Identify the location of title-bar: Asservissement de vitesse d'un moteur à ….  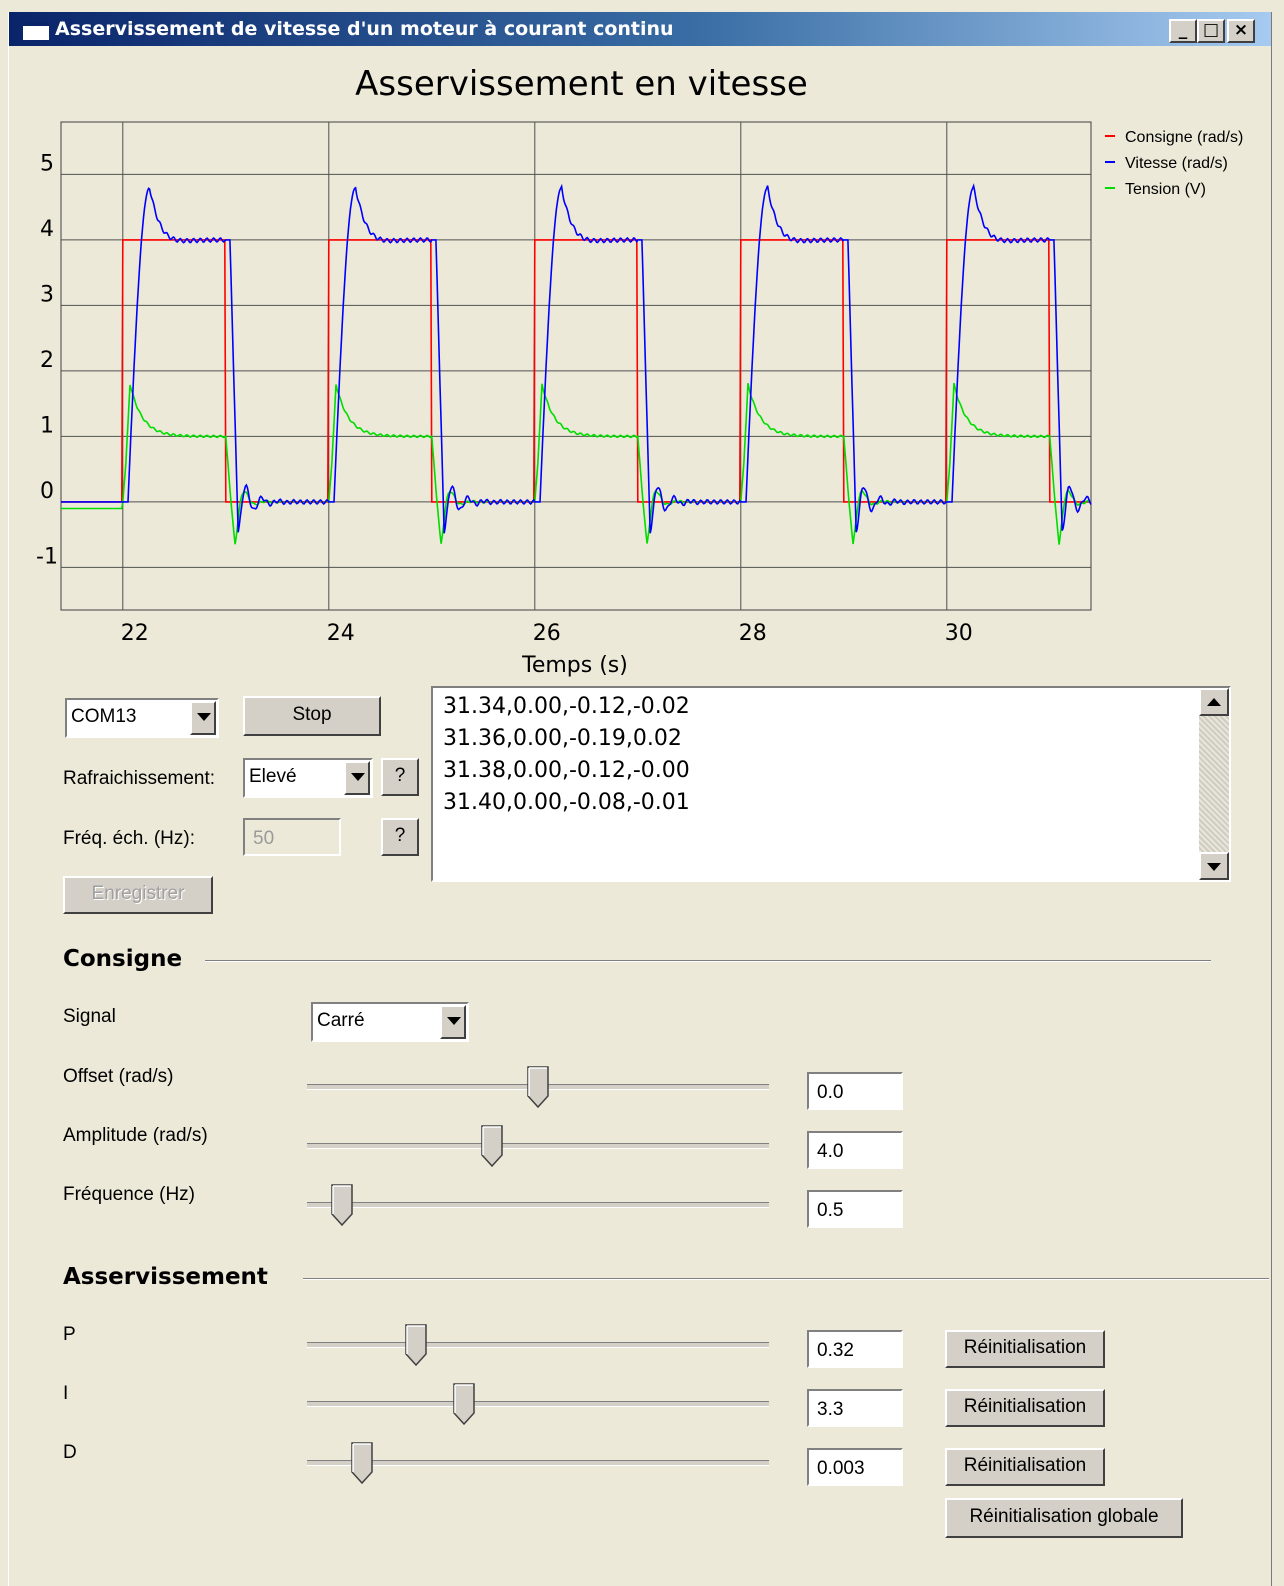
(640, 29).